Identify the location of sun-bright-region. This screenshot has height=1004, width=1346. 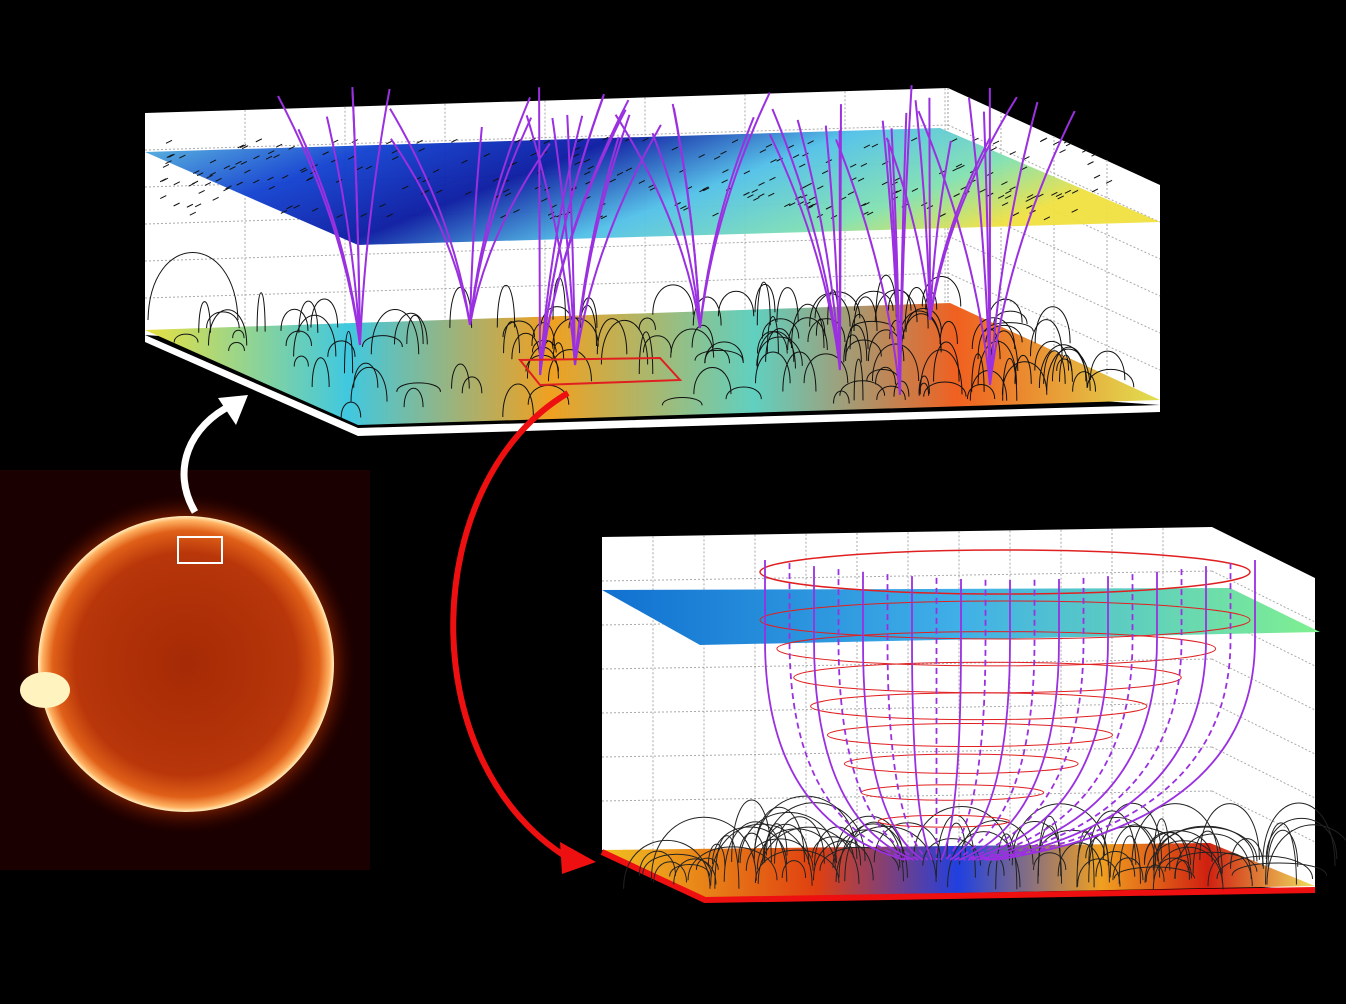
(45, 690).